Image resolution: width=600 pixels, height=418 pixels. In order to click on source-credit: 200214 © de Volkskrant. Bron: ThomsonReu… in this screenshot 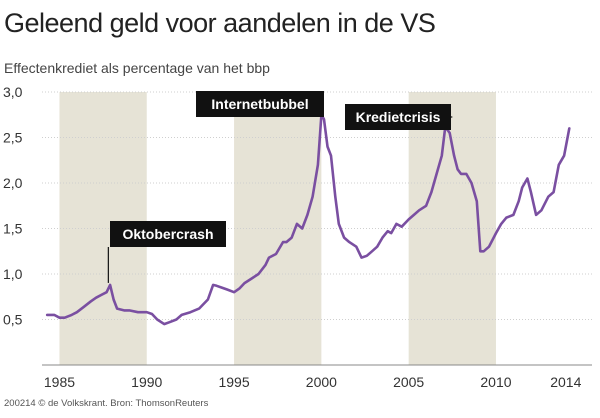, I will do `click(106, 403)`.